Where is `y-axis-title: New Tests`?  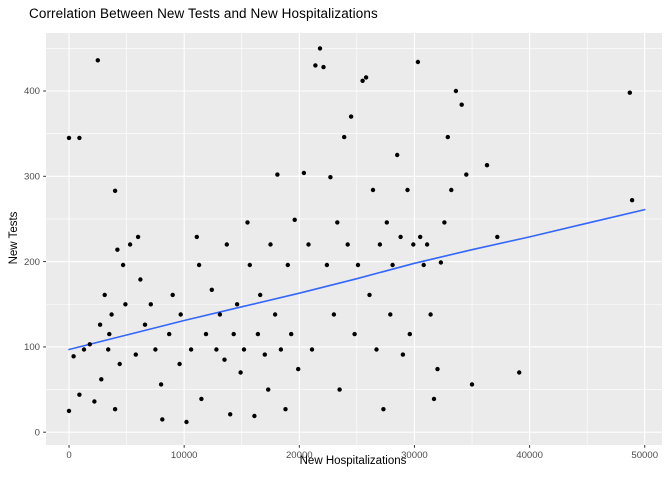 y-axis-title: New Tests is located at coordinates (14, 238).